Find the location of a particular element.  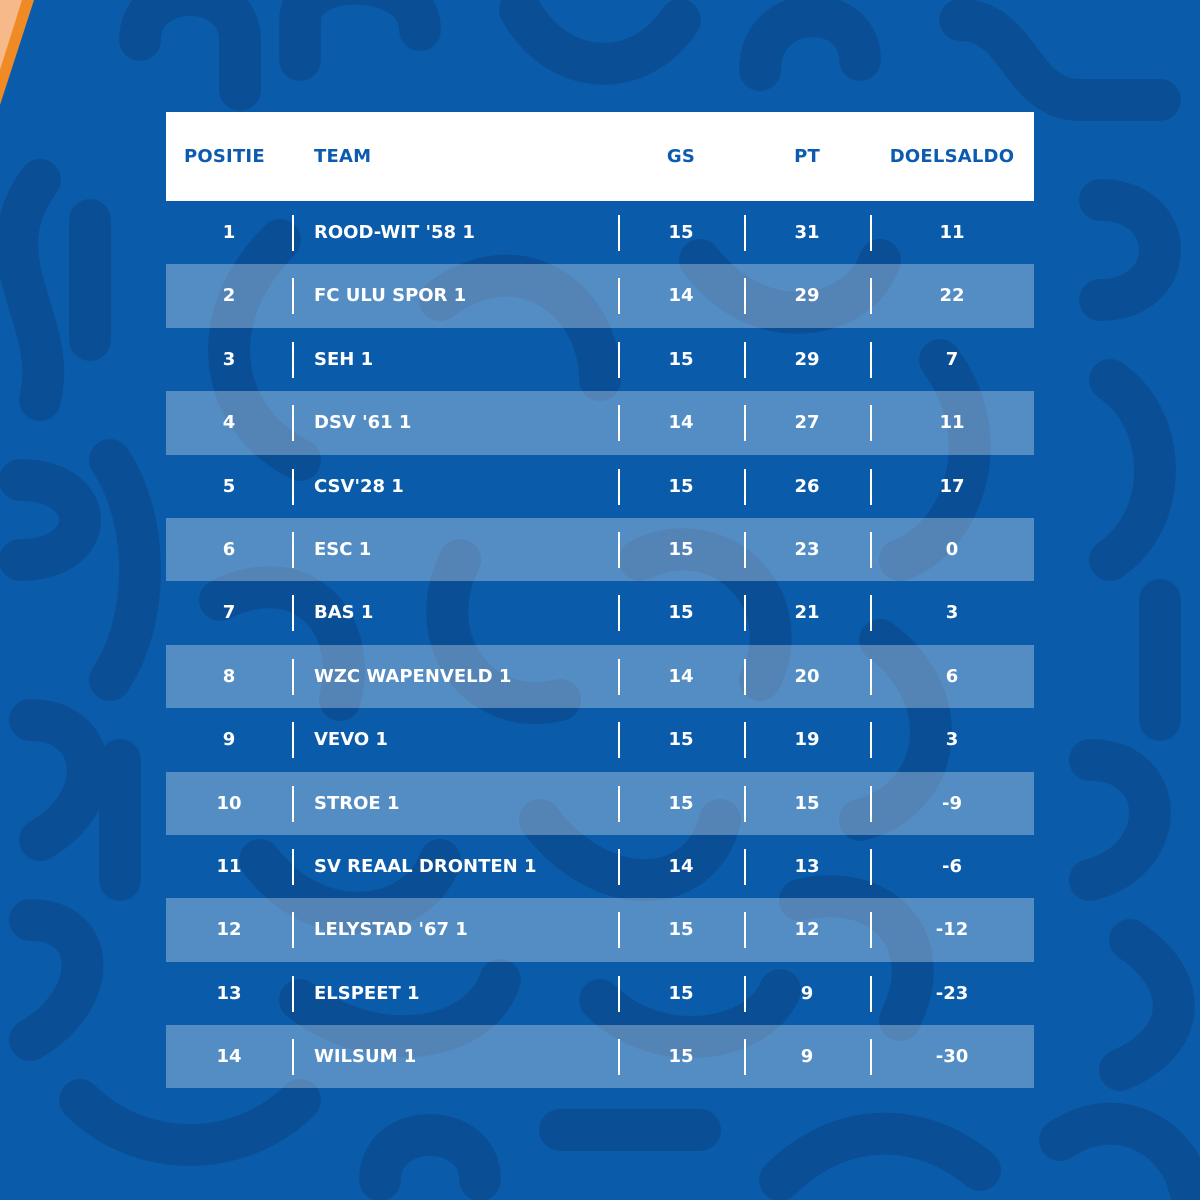

table-row: 10 STROE 1 15 15 -9 is located at coordinates (600, 803).